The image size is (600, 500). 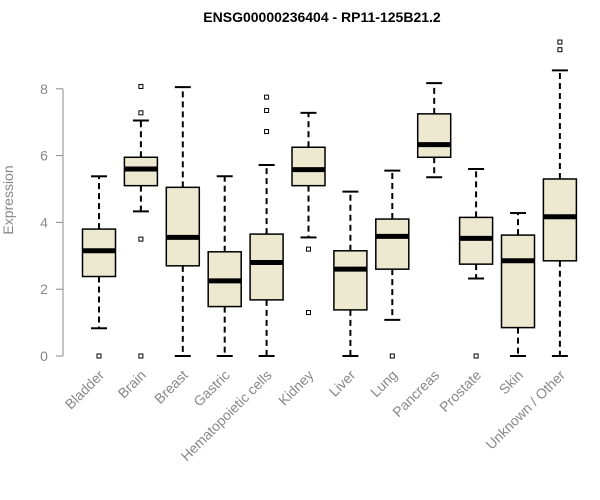 What do you see at coordinates (342, 383) in the screenshot?
I see `x-tick-label: Liver` at bounding box center [342, 383].